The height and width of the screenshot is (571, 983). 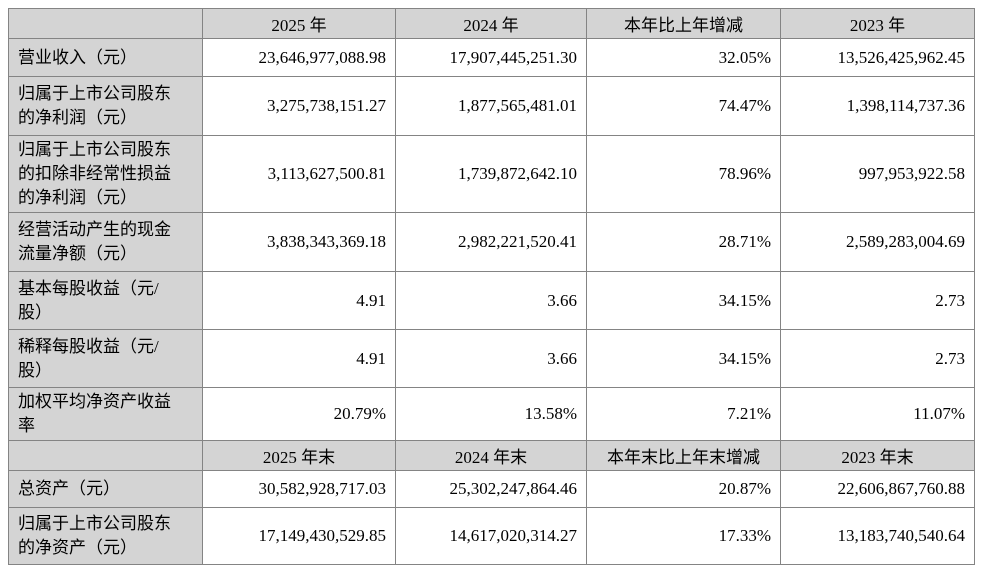 What do you see at coordinates (105, 414) in the screenshot?
I see `row-label-cell: 加权平均净资产收益 率` at bounding box center [105, 414].